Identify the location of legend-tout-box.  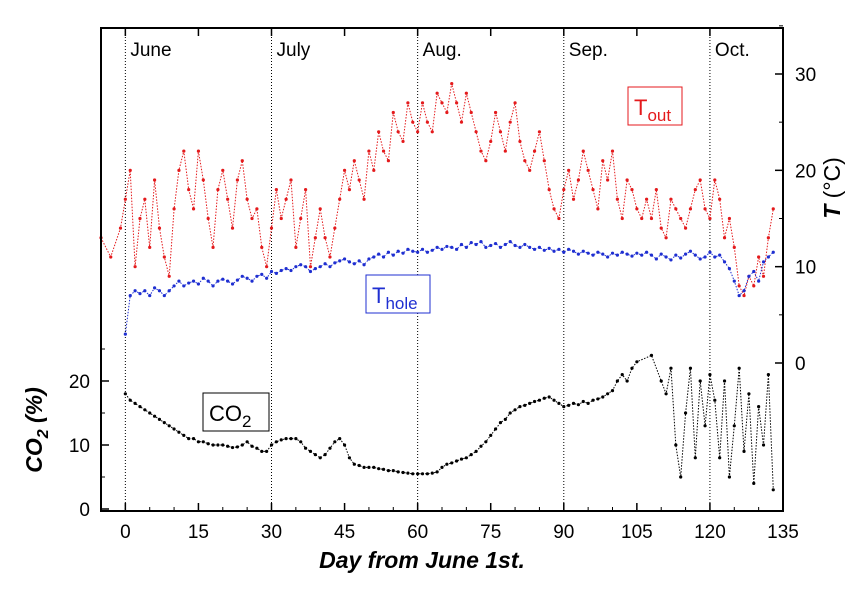
(655, 106).